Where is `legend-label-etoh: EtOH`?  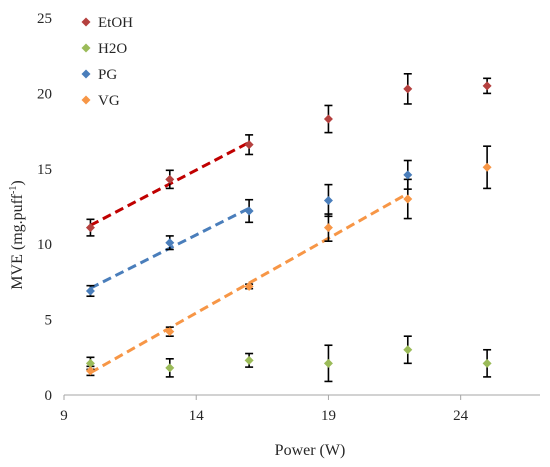 legend-label-etoh: EtOH is located at coordinates (115, 23).